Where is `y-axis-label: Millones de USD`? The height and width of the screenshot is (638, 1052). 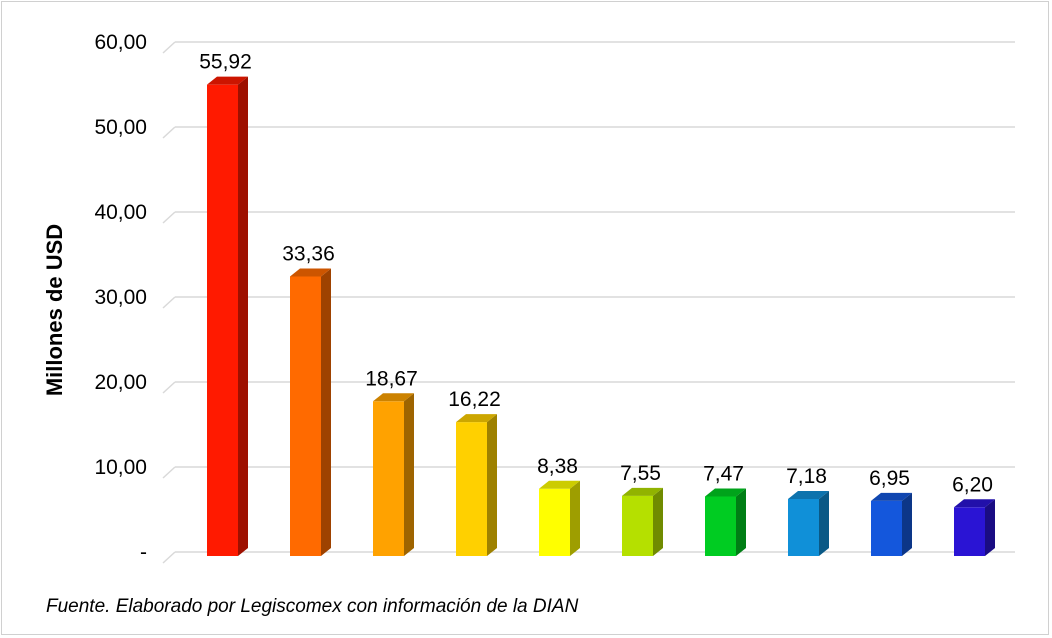
y-axis-label: Millones de USD is located at coordinates (54, 310).